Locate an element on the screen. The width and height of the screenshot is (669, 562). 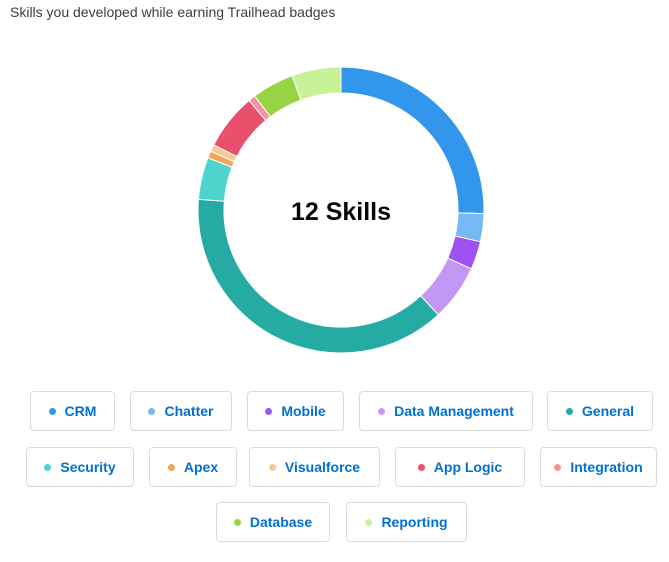
legend-item-mobile: Mobile is located at coordinates (295, 411).